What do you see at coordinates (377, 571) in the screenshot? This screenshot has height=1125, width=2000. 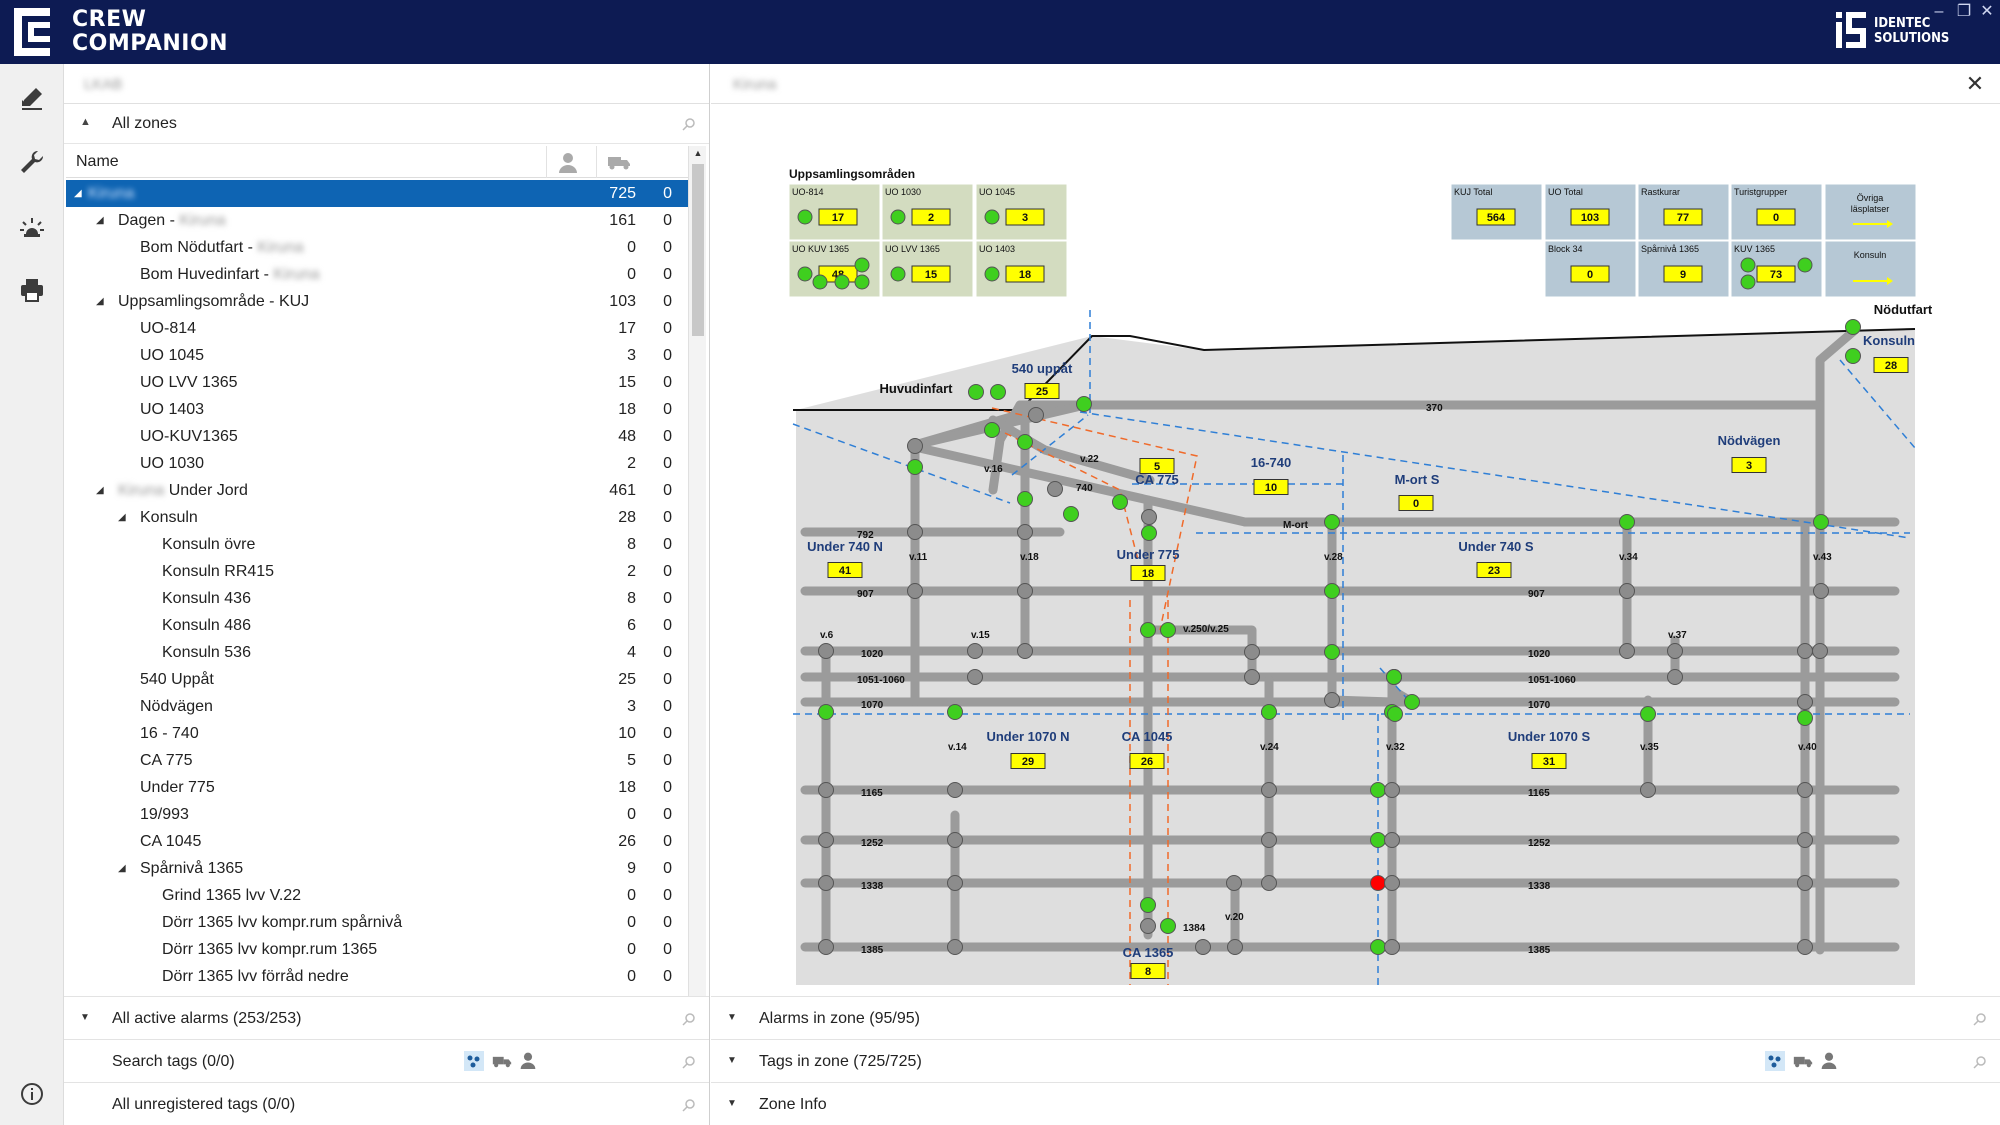 I see `tree-row: Konsuln RR415 2 0` at bounding box center [377, 571].